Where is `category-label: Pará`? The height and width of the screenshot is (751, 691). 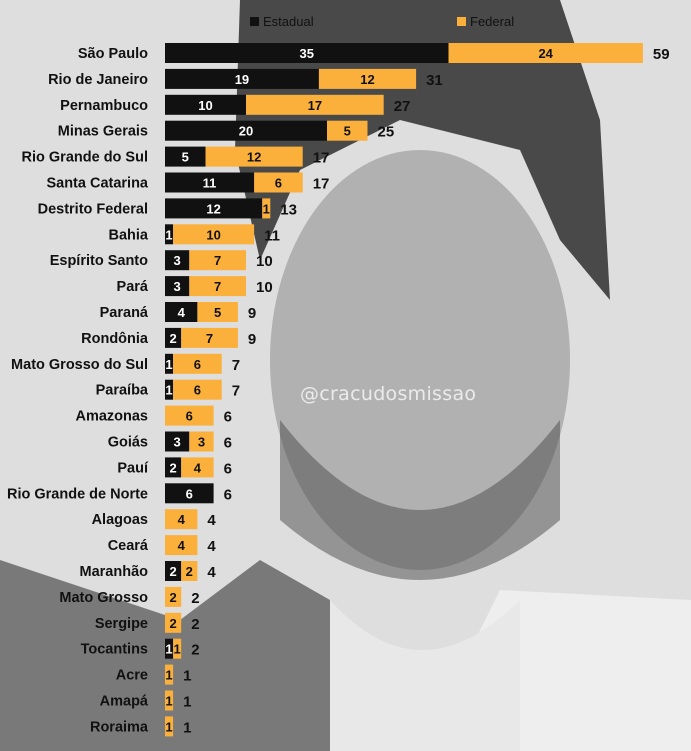
category-label: Pará is located at coordinates (133, 287).